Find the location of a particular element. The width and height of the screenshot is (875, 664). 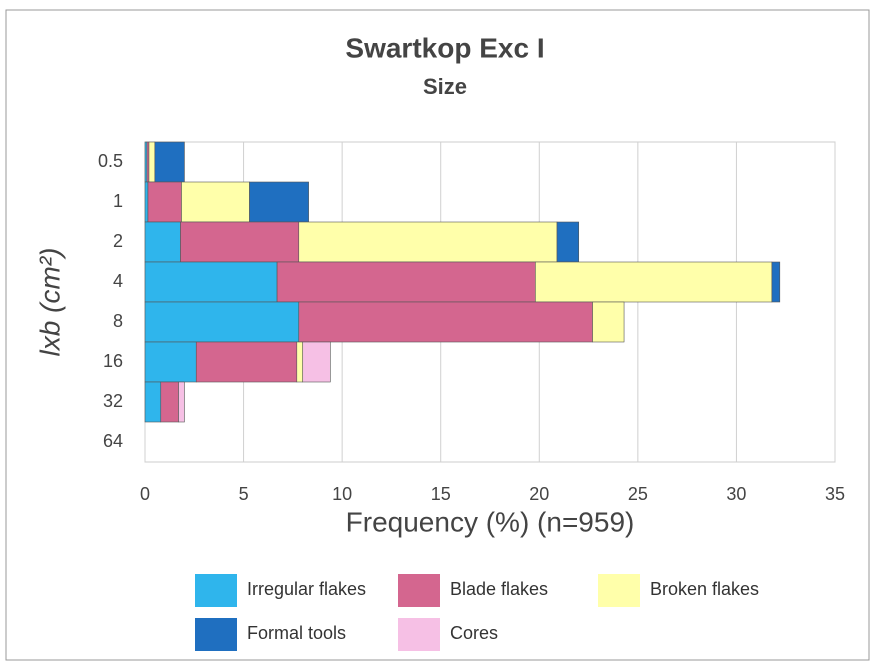

x-tick-label: 10 is located at coordinates (342, 494).